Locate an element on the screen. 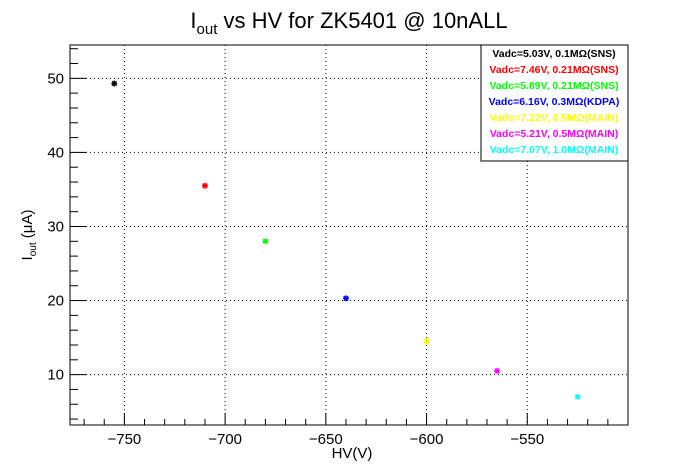 The image size is (698, 474). legend-entry: Vadc=7.22V, 0.5MΩ(MAIN) is located at coordinates (554, 118).